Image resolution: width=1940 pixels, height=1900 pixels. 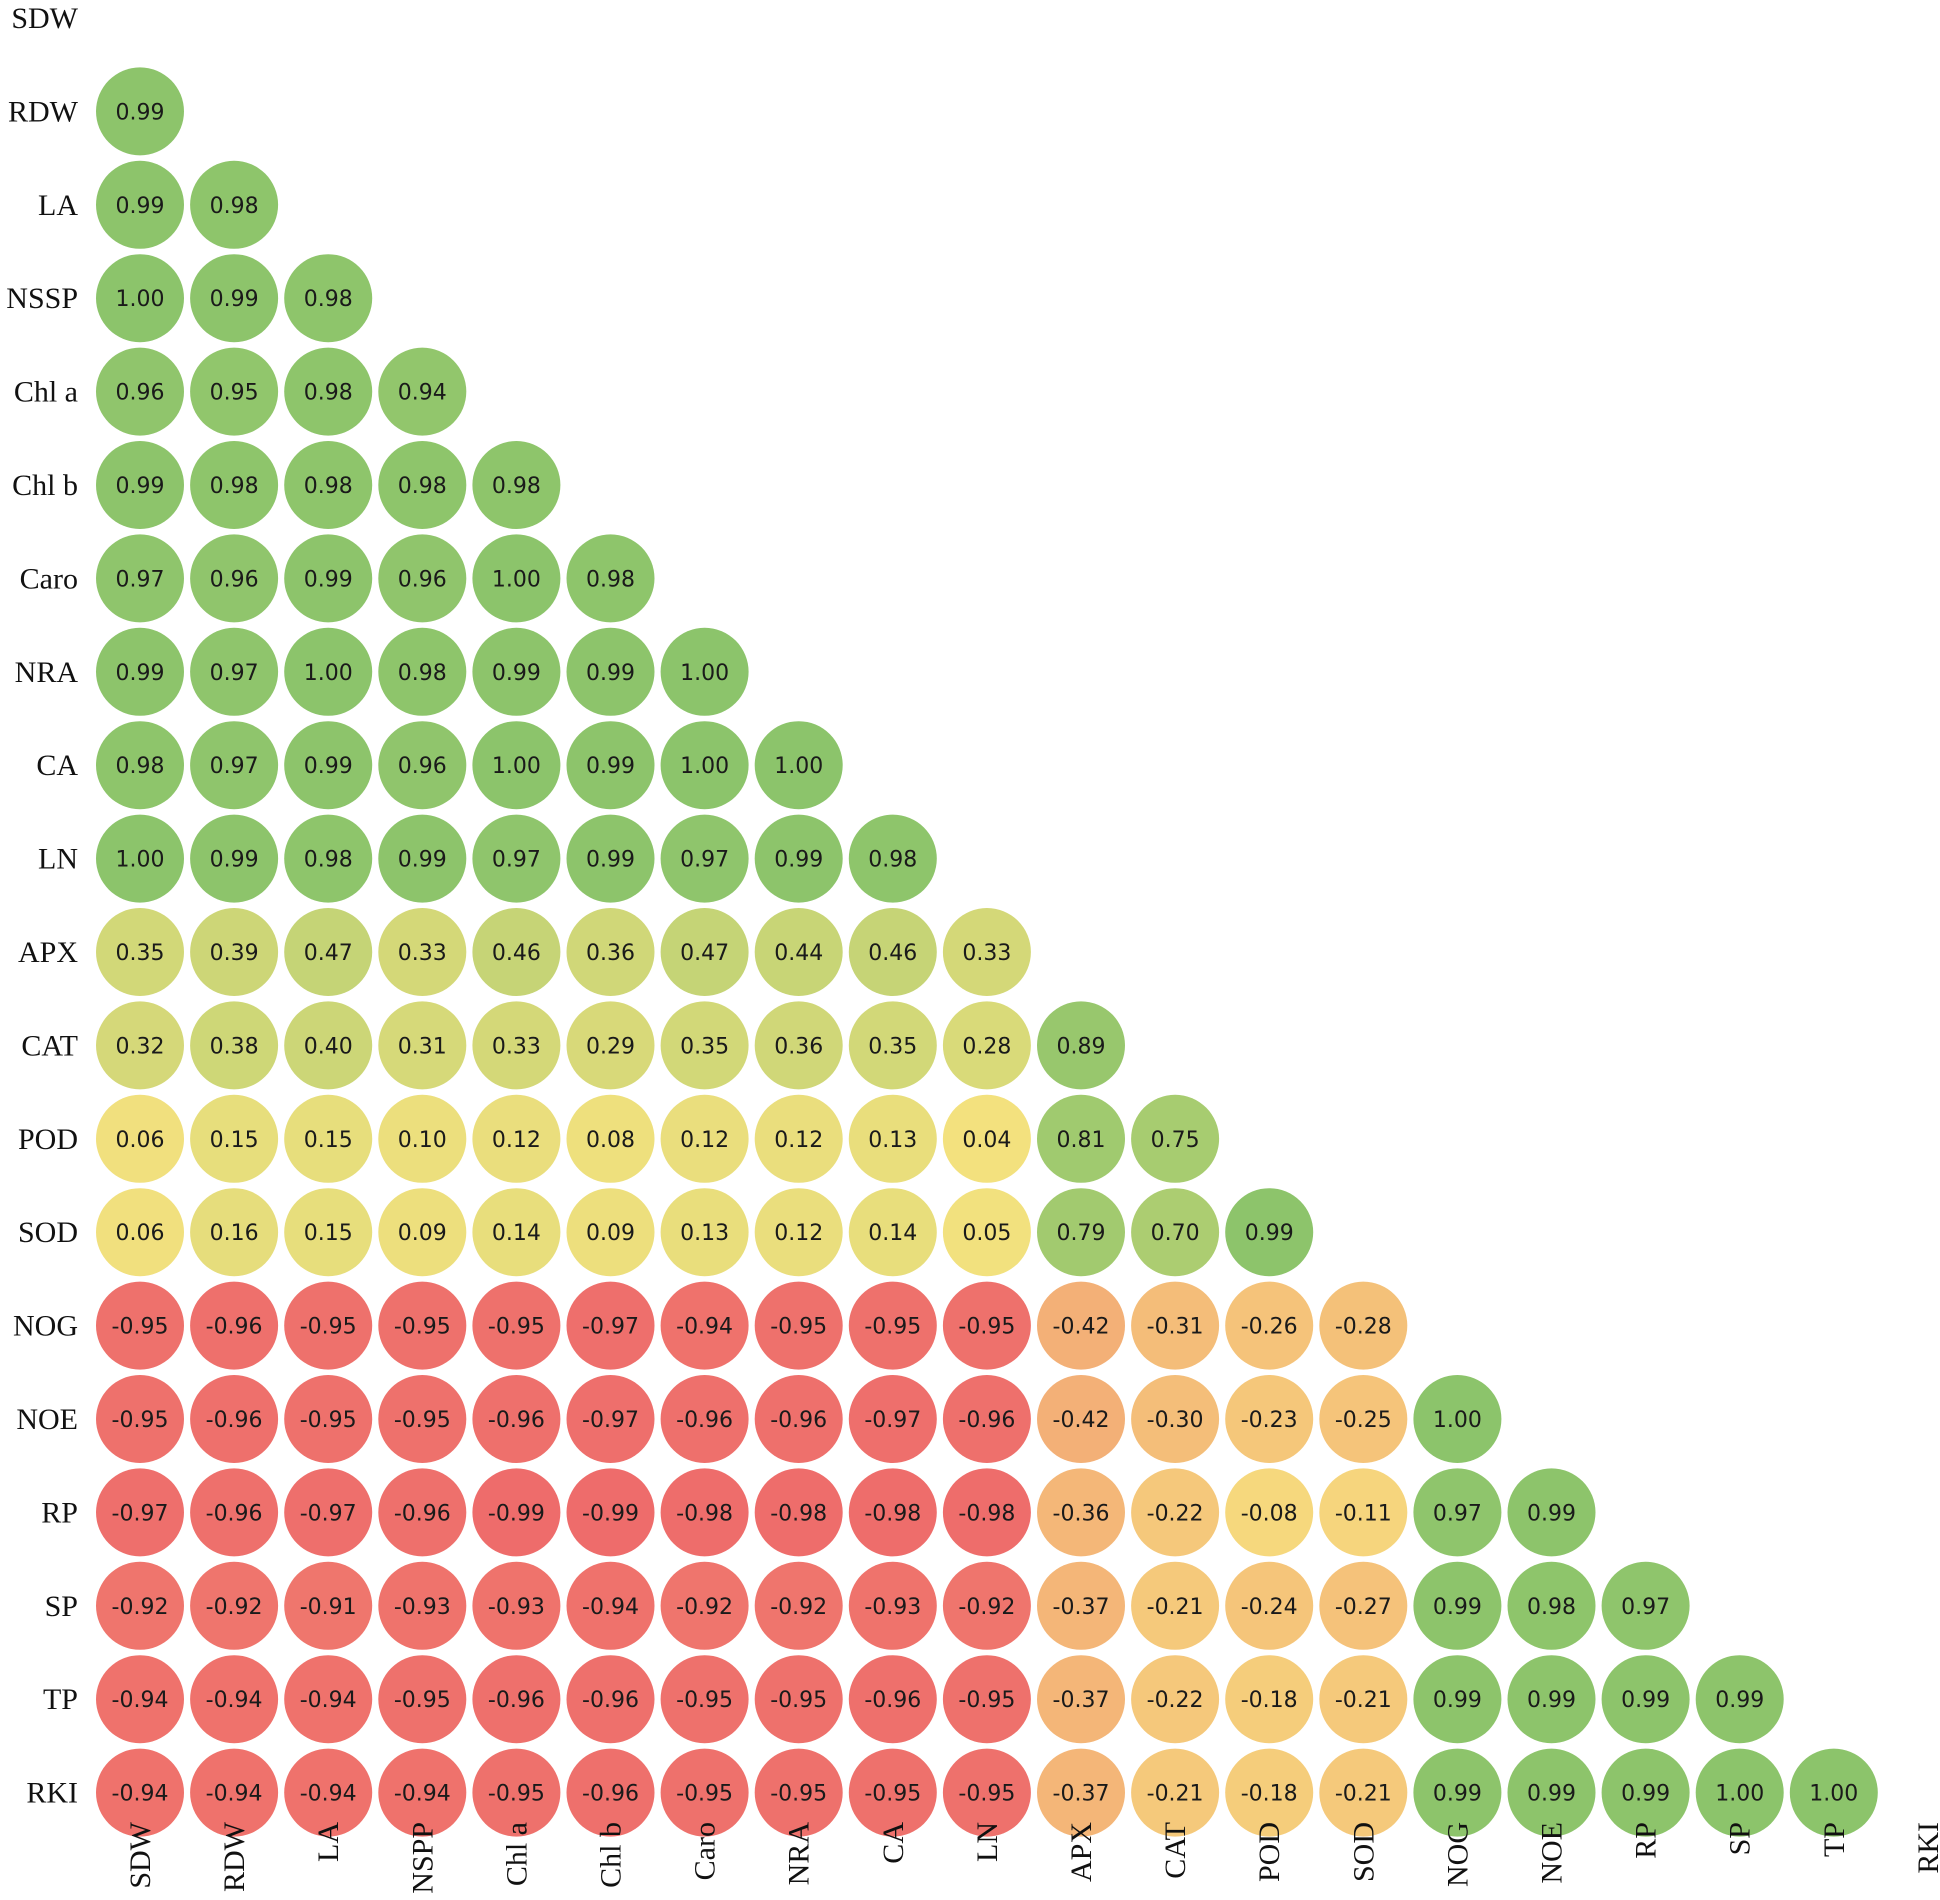 What do you see at coordinates (234, 1607) in the screenshot?
I see `correlation-value: -0.92` at bounding box center [234, 1607].